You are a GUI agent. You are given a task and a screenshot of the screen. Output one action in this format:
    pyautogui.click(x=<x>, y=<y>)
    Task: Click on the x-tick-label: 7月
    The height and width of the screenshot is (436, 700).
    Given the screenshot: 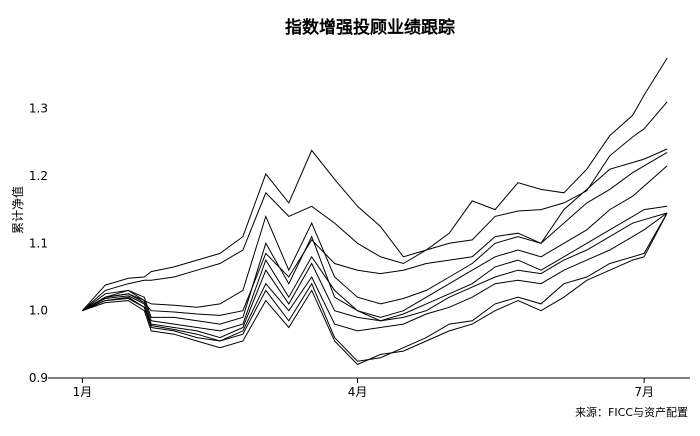 What is the action you would take?
    pyautogui.click(x=644, y=392)
    